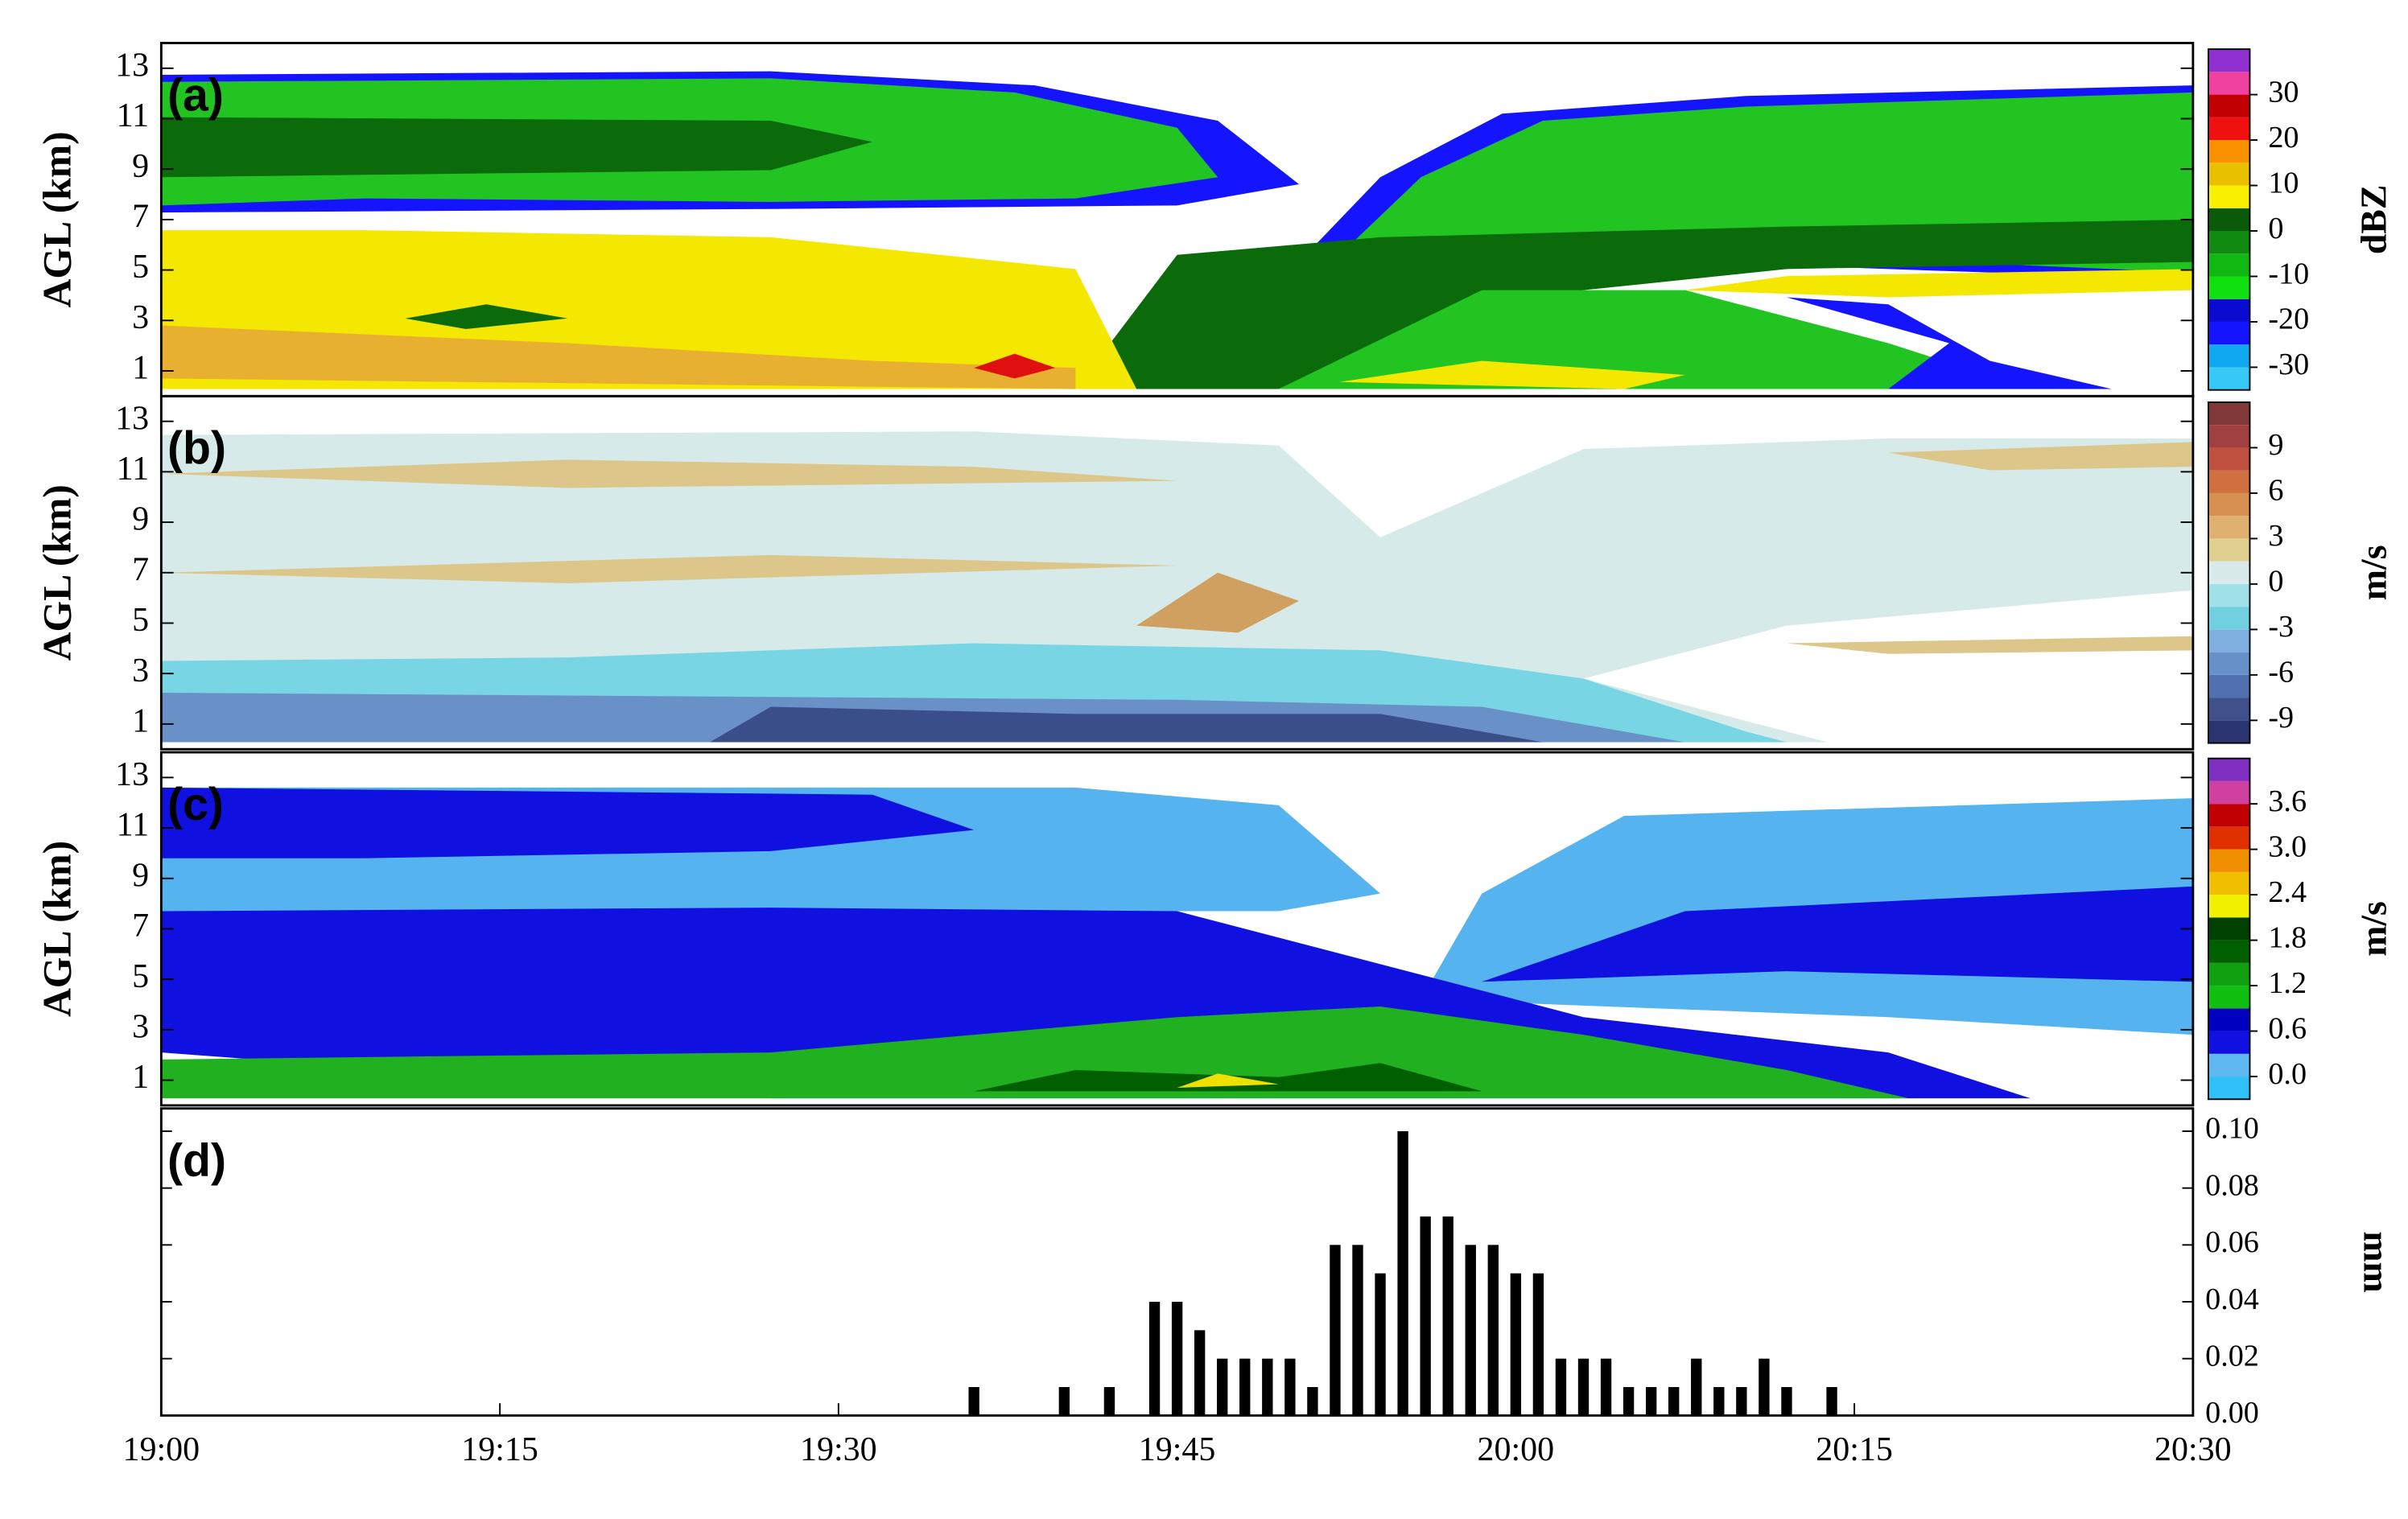  What do you see at coordinates (2287, 1074) in the screenshot?
I see `colorbar-tick-label: 0.0` at bounding box center [2287, 1074].